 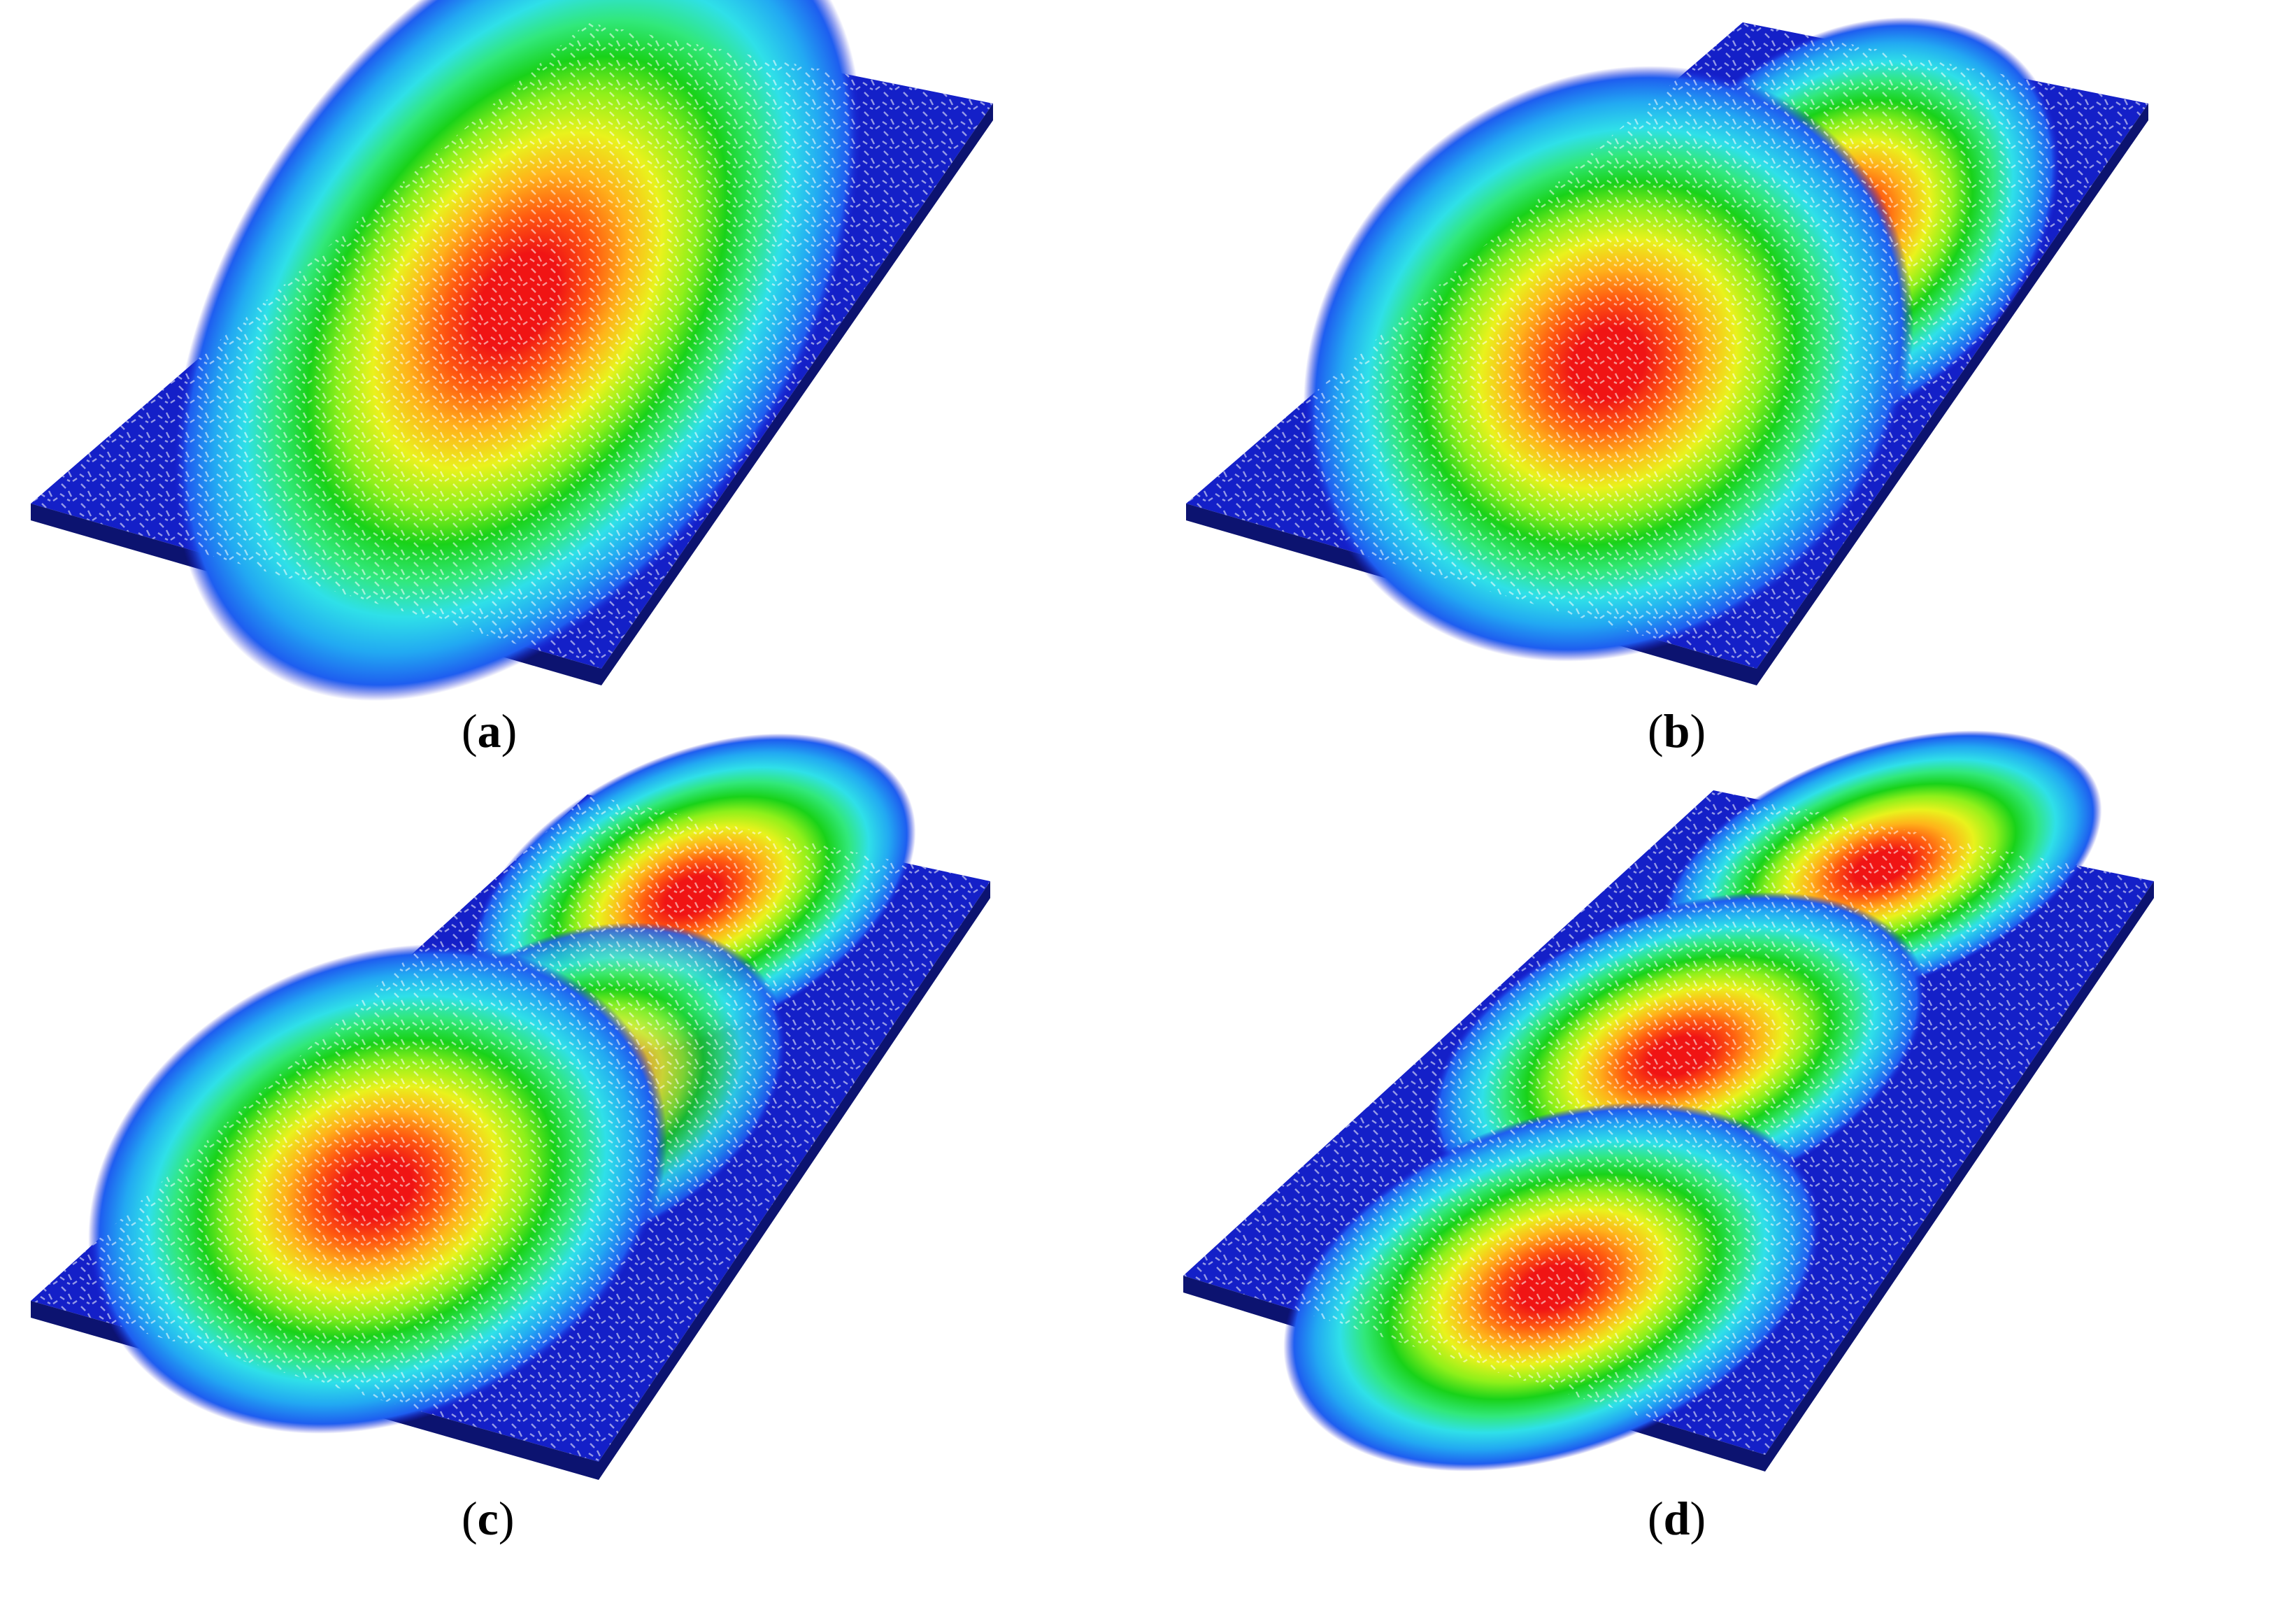 I want to click on caption-b: (b), so click(x=1677, y=732).